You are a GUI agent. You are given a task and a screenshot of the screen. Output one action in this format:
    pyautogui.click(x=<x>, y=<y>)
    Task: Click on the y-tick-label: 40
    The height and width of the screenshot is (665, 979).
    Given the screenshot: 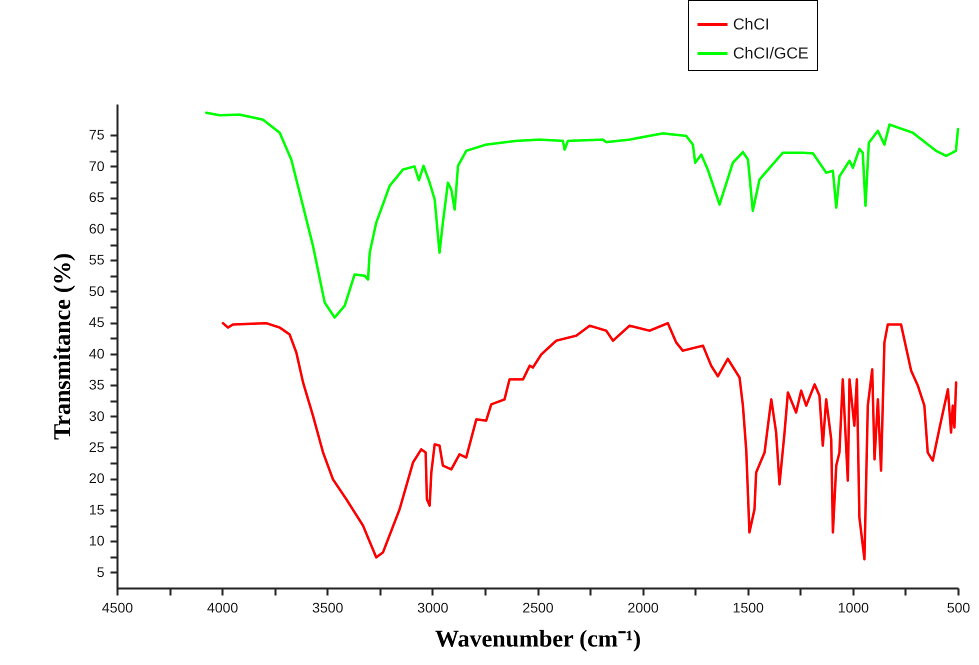 What is the action you would take?
    pyautogui.click(x=96, y=353)
    